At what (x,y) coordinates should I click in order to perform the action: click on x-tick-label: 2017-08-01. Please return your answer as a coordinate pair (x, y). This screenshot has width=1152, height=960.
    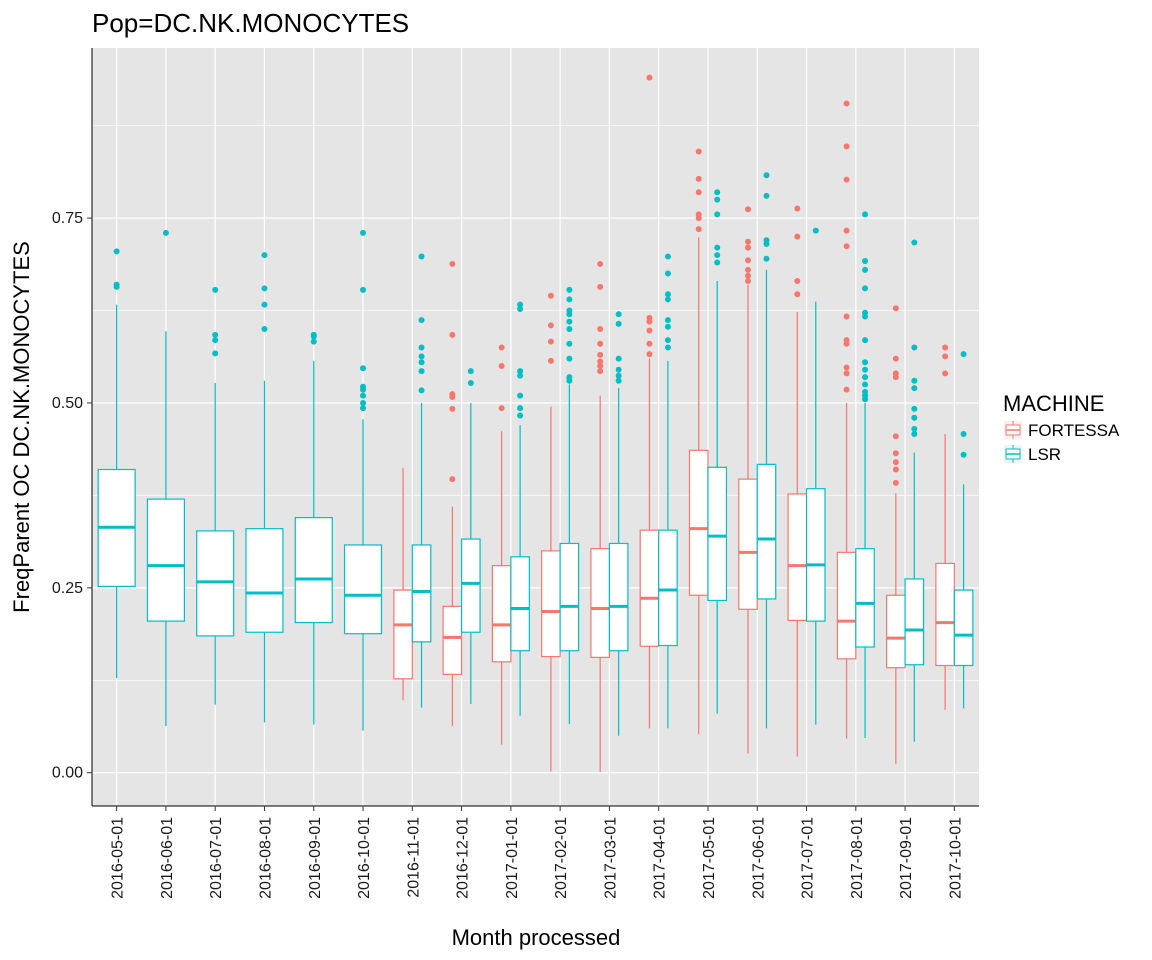
    Looking at the image, I should click on (857, 858).